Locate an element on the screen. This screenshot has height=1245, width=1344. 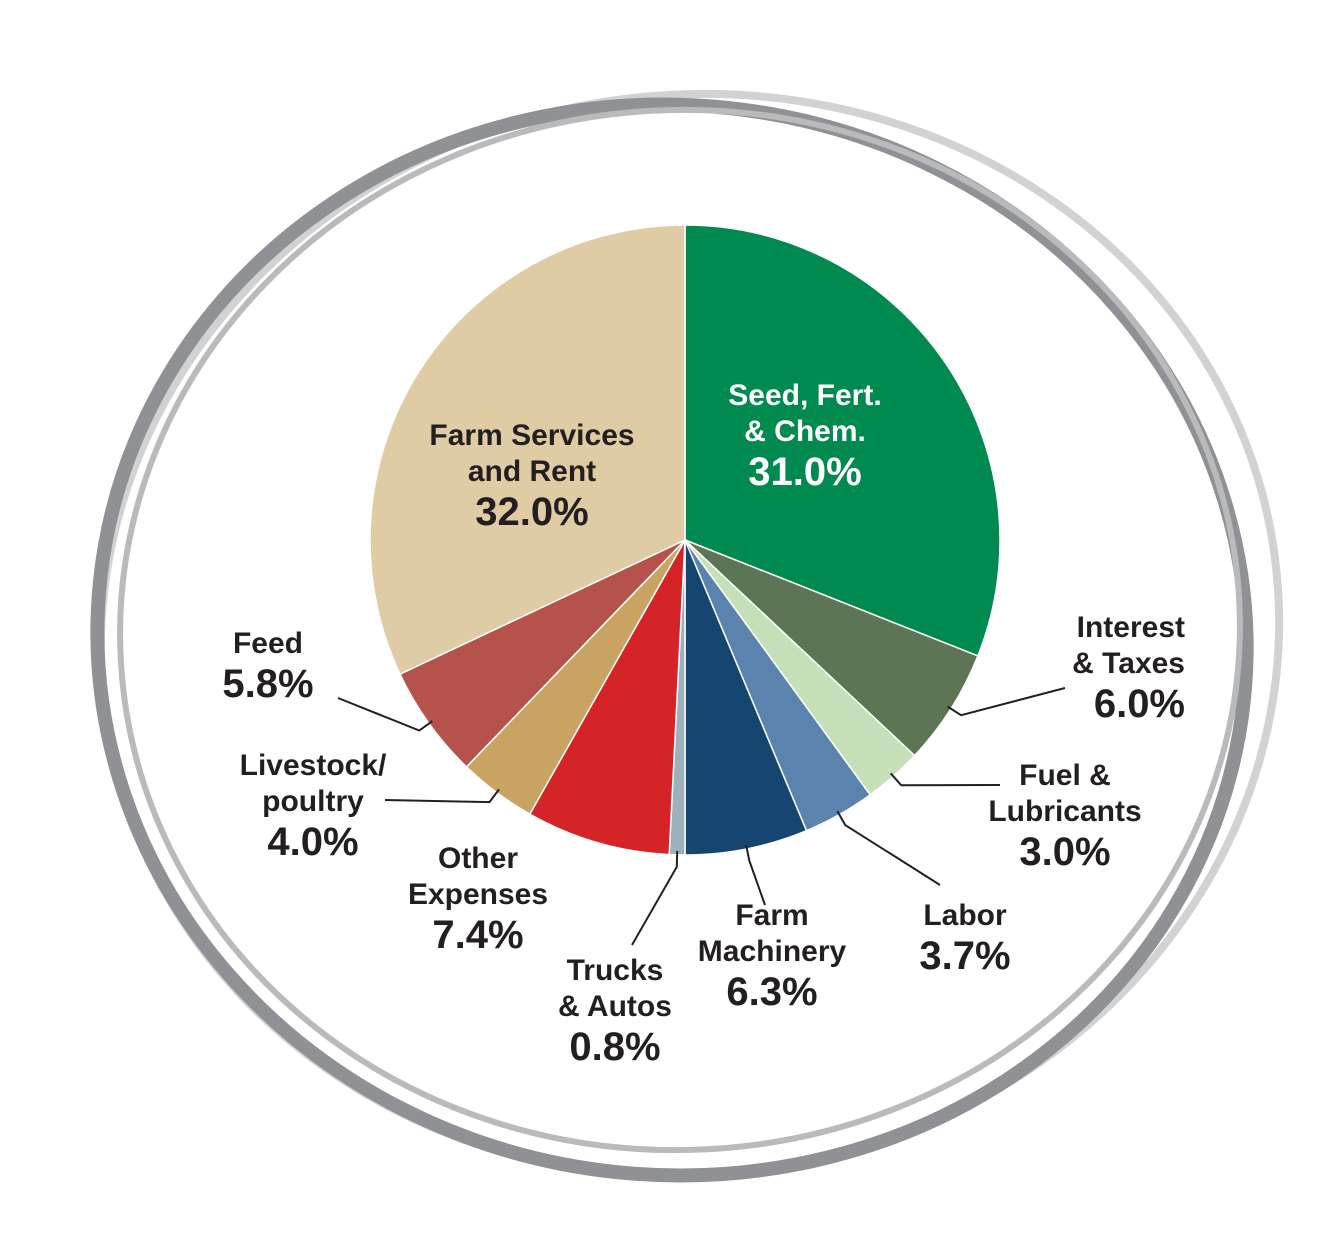
label-line: Labor is located at coordinates (965, 915).